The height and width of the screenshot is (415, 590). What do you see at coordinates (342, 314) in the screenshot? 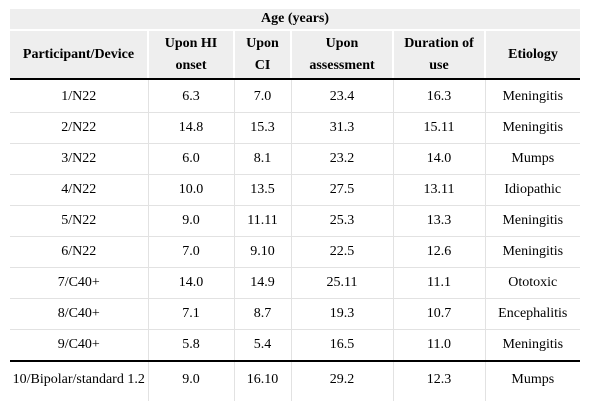
I see `cell-assessment: 19.3` at bounding box center [342, 314].